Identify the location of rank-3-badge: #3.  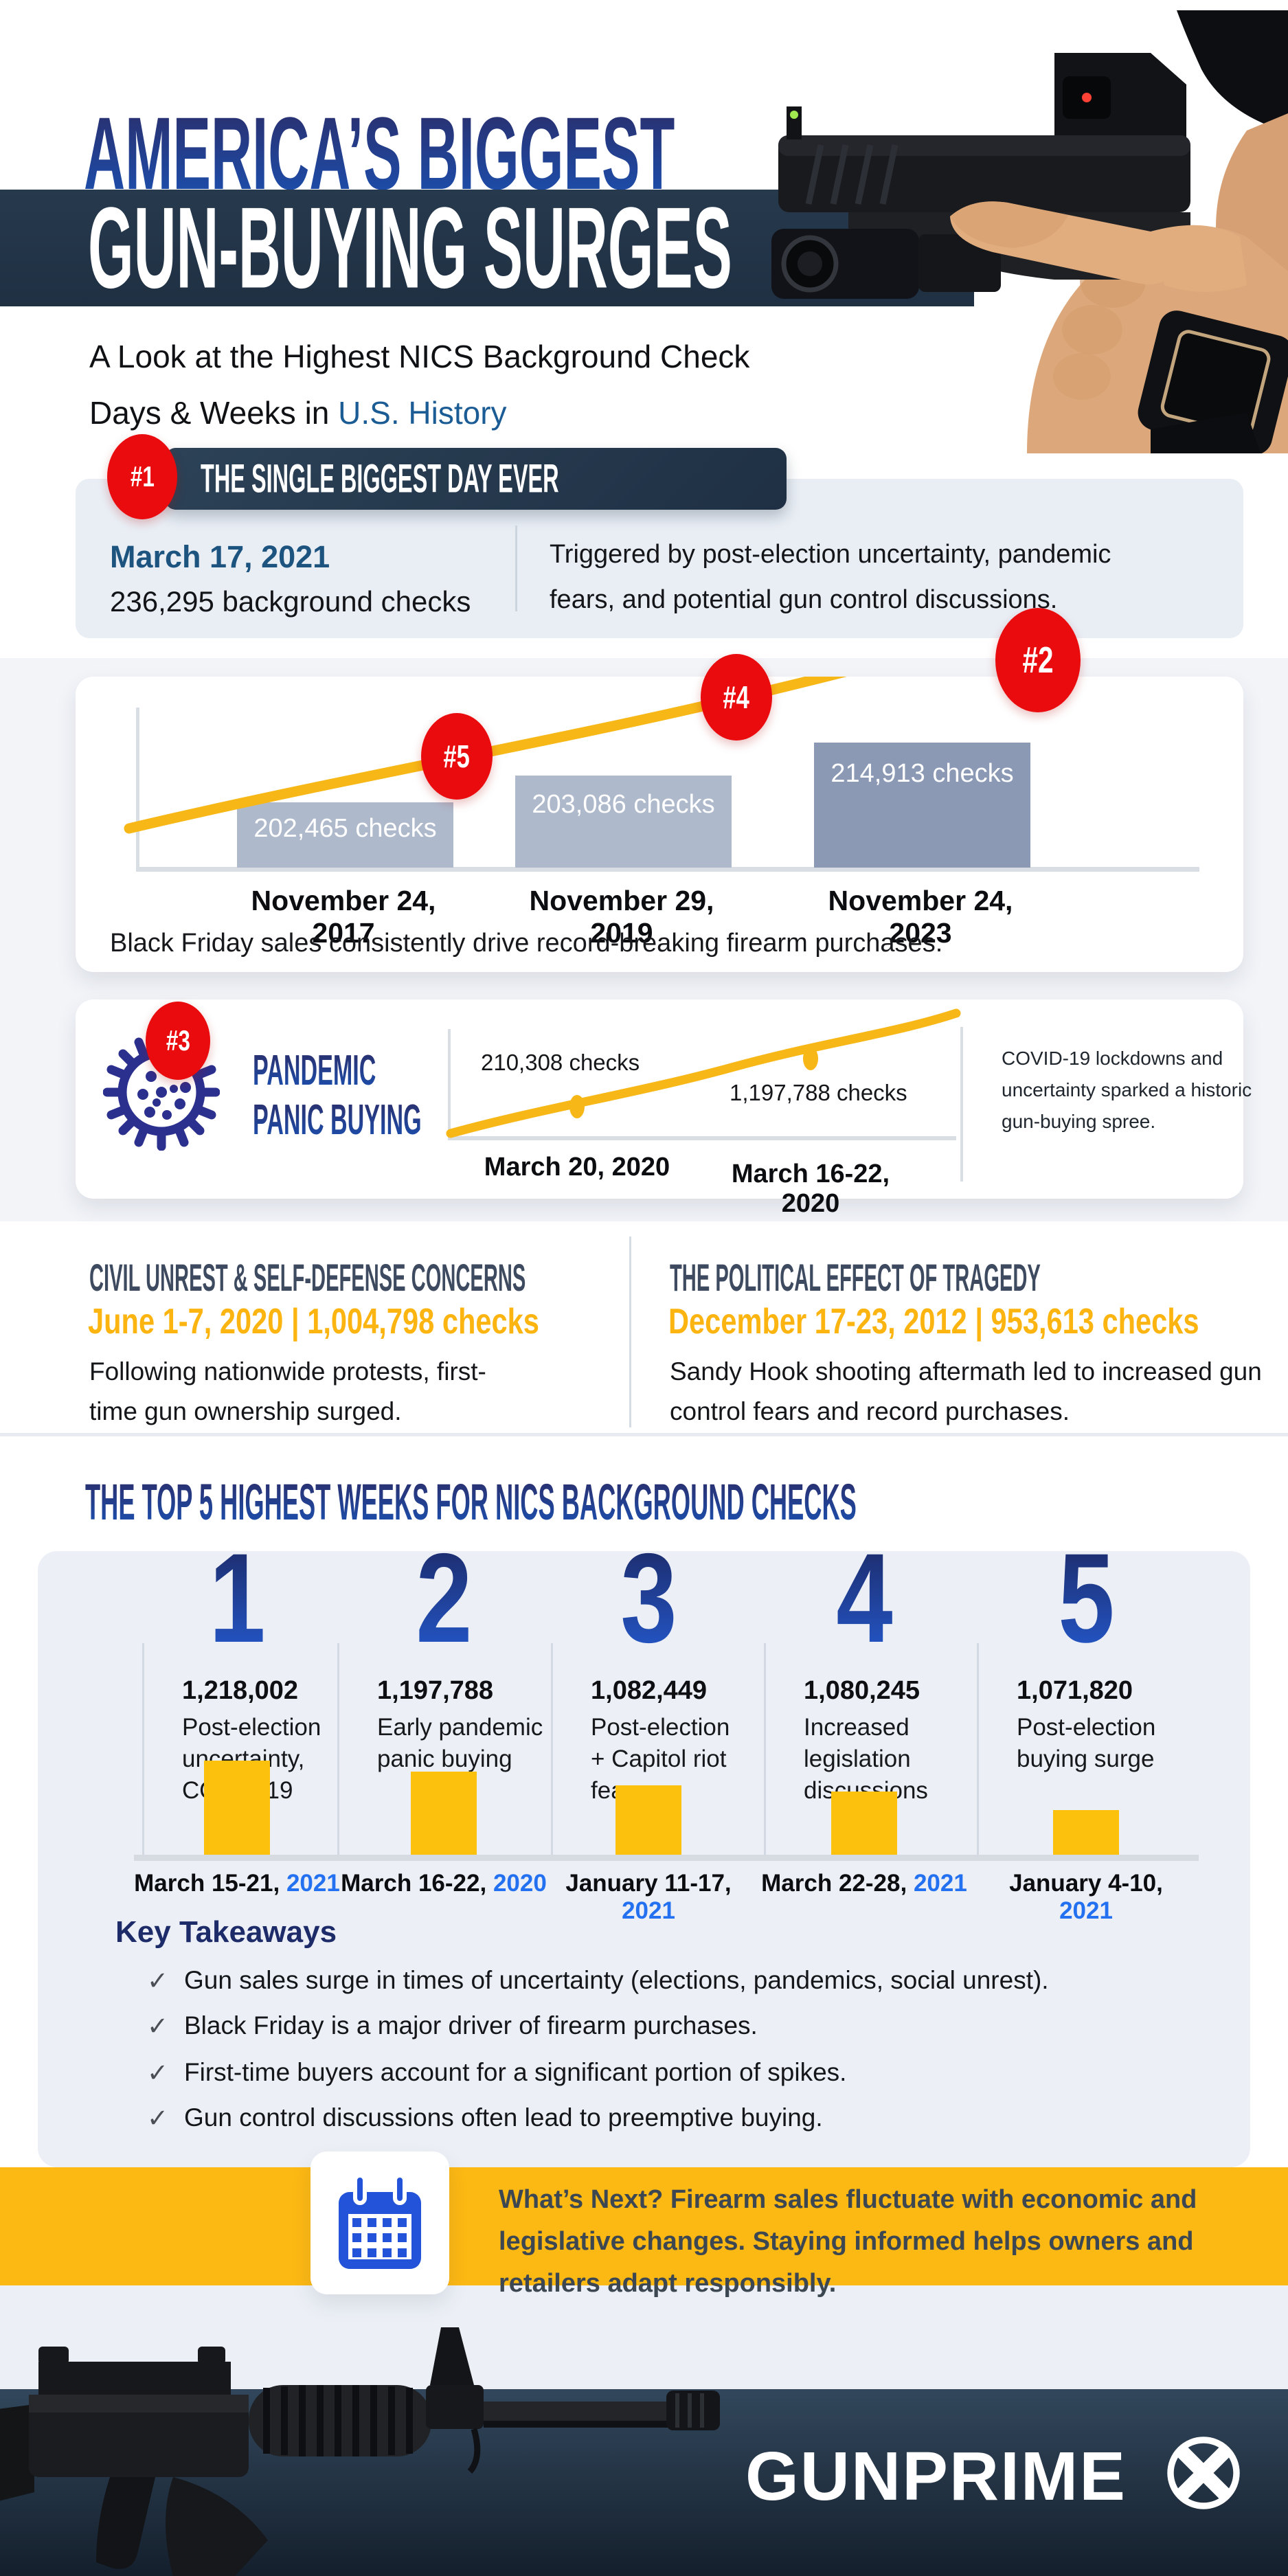
(178, 1041).